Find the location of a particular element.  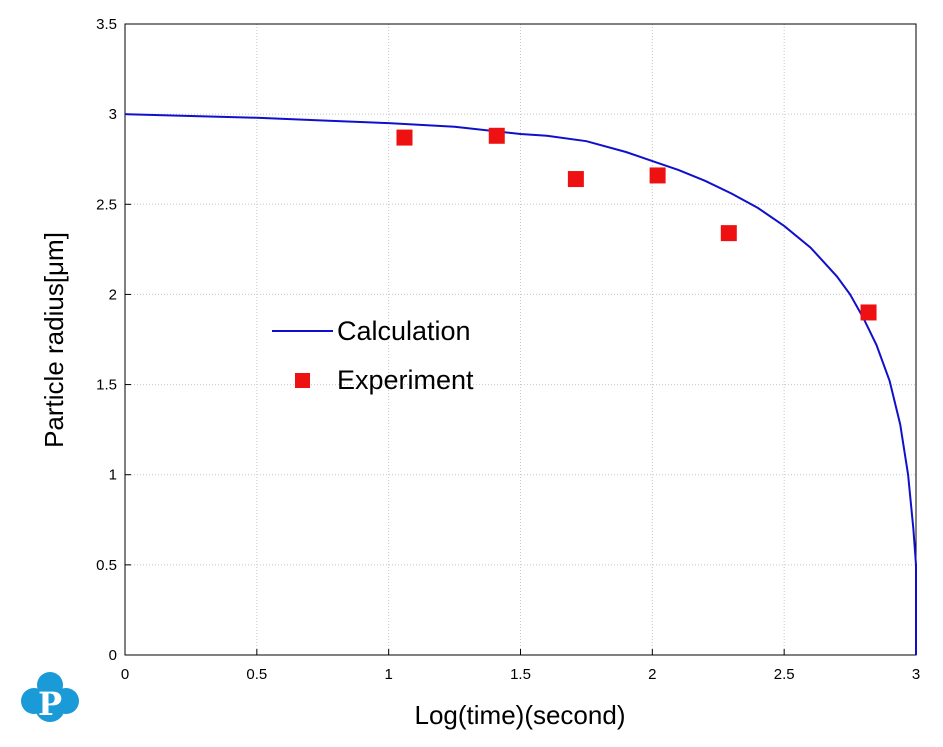

y-tick-label: 1.5 is located at coordinates (106, 385).